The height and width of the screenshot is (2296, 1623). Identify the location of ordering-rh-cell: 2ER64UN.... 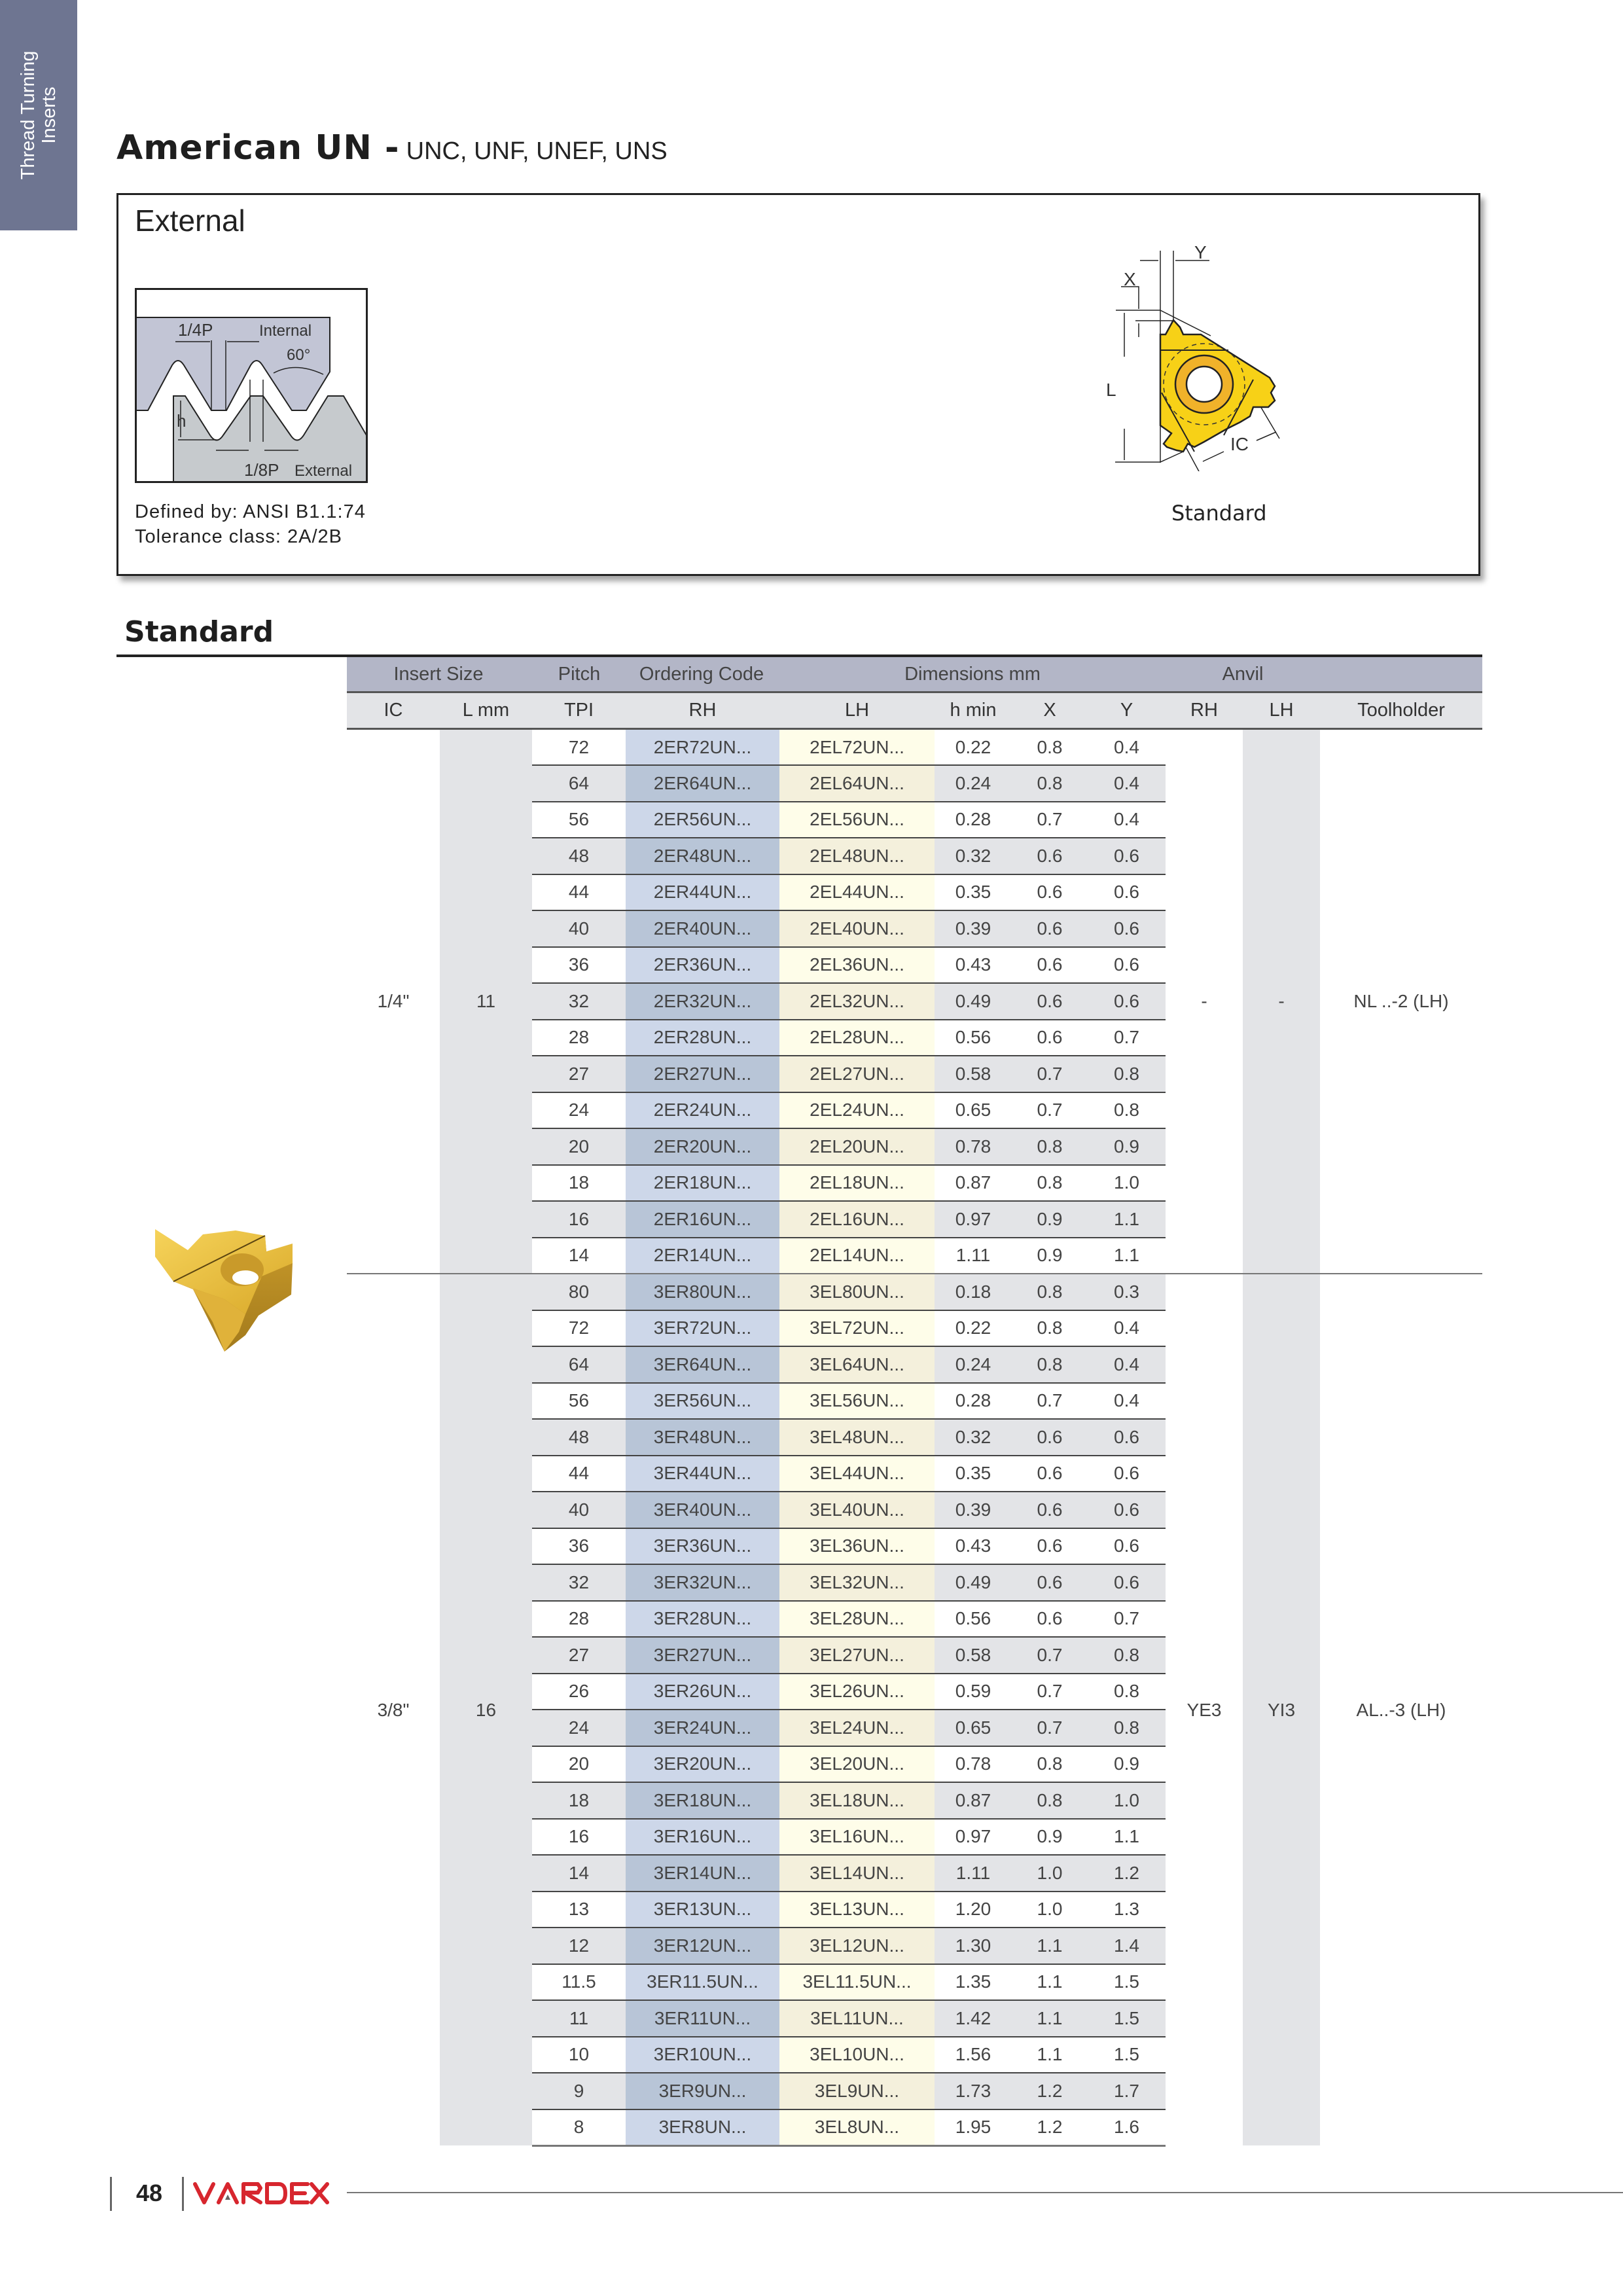
(703, 783).